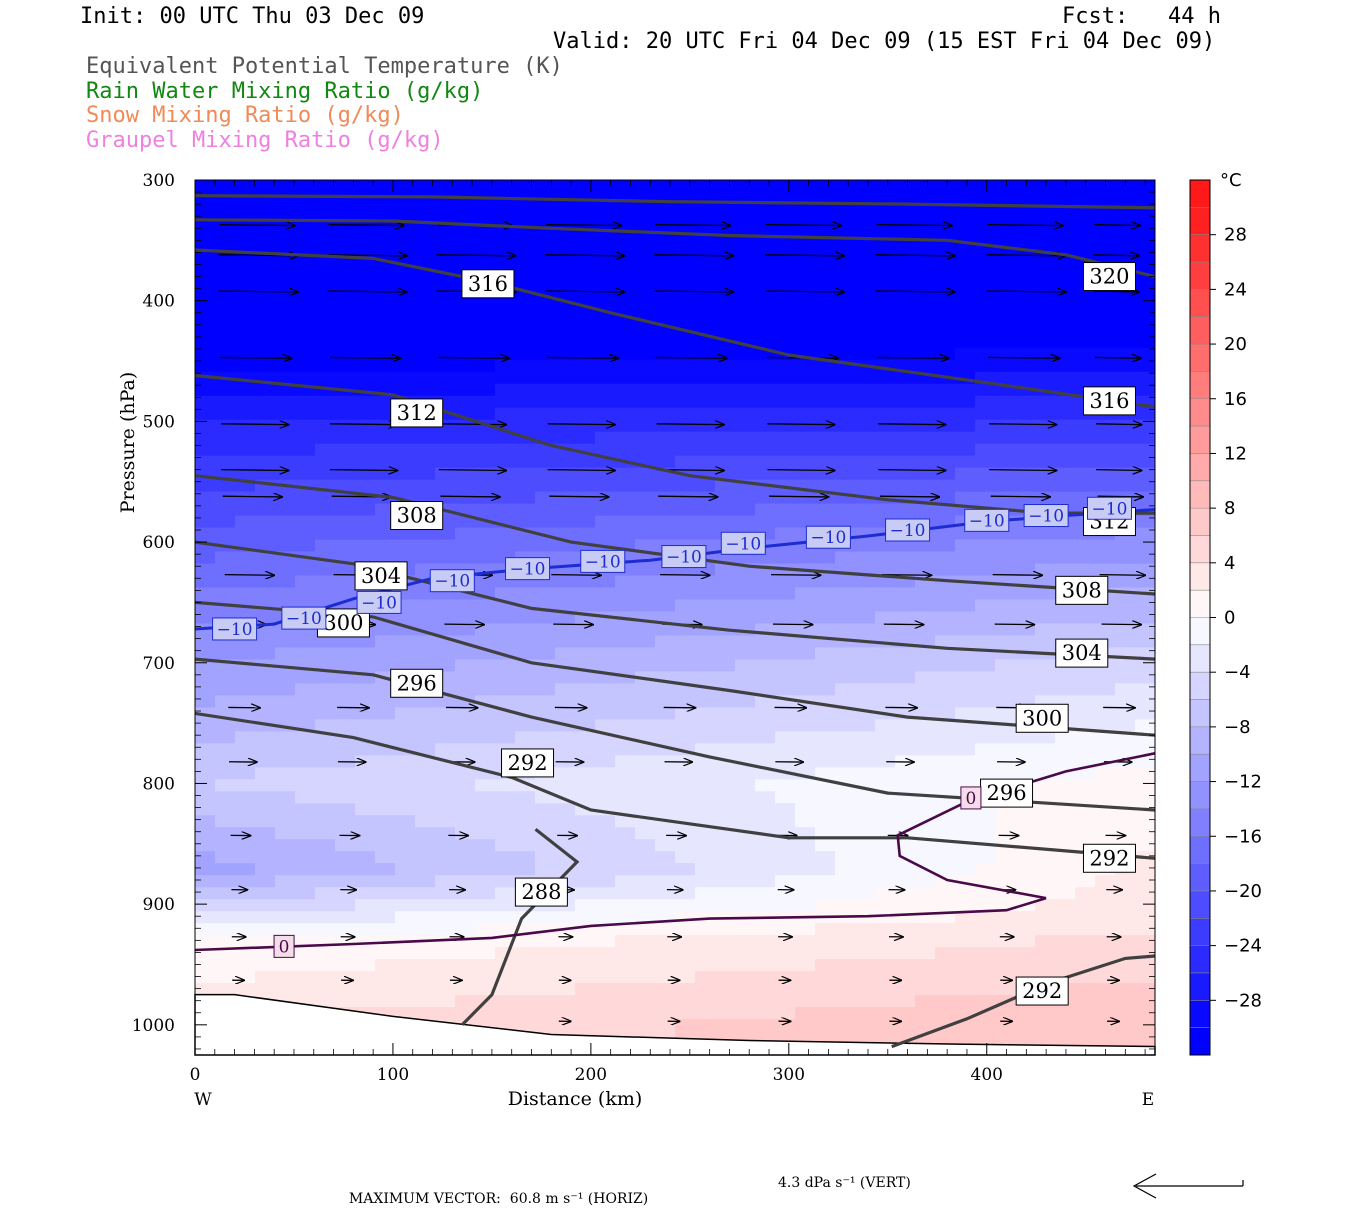 This screenshot has width=1350, height=1223. I want to click on theta-e-label: 292, so click(1042, 991).